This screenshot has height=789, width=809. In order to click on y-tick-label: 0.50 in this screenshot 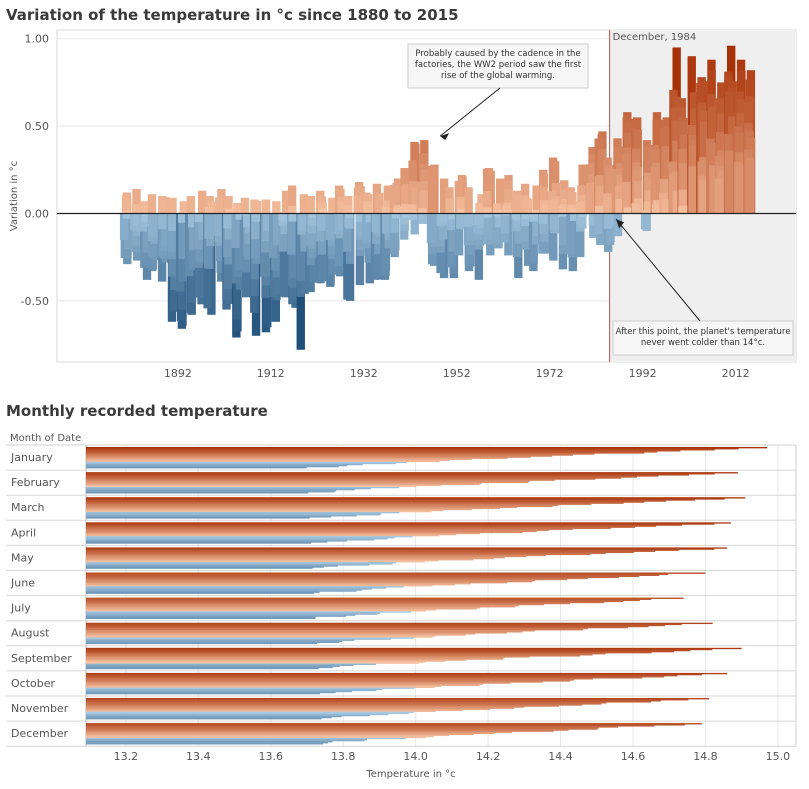, I will do `click(37, 126)`.